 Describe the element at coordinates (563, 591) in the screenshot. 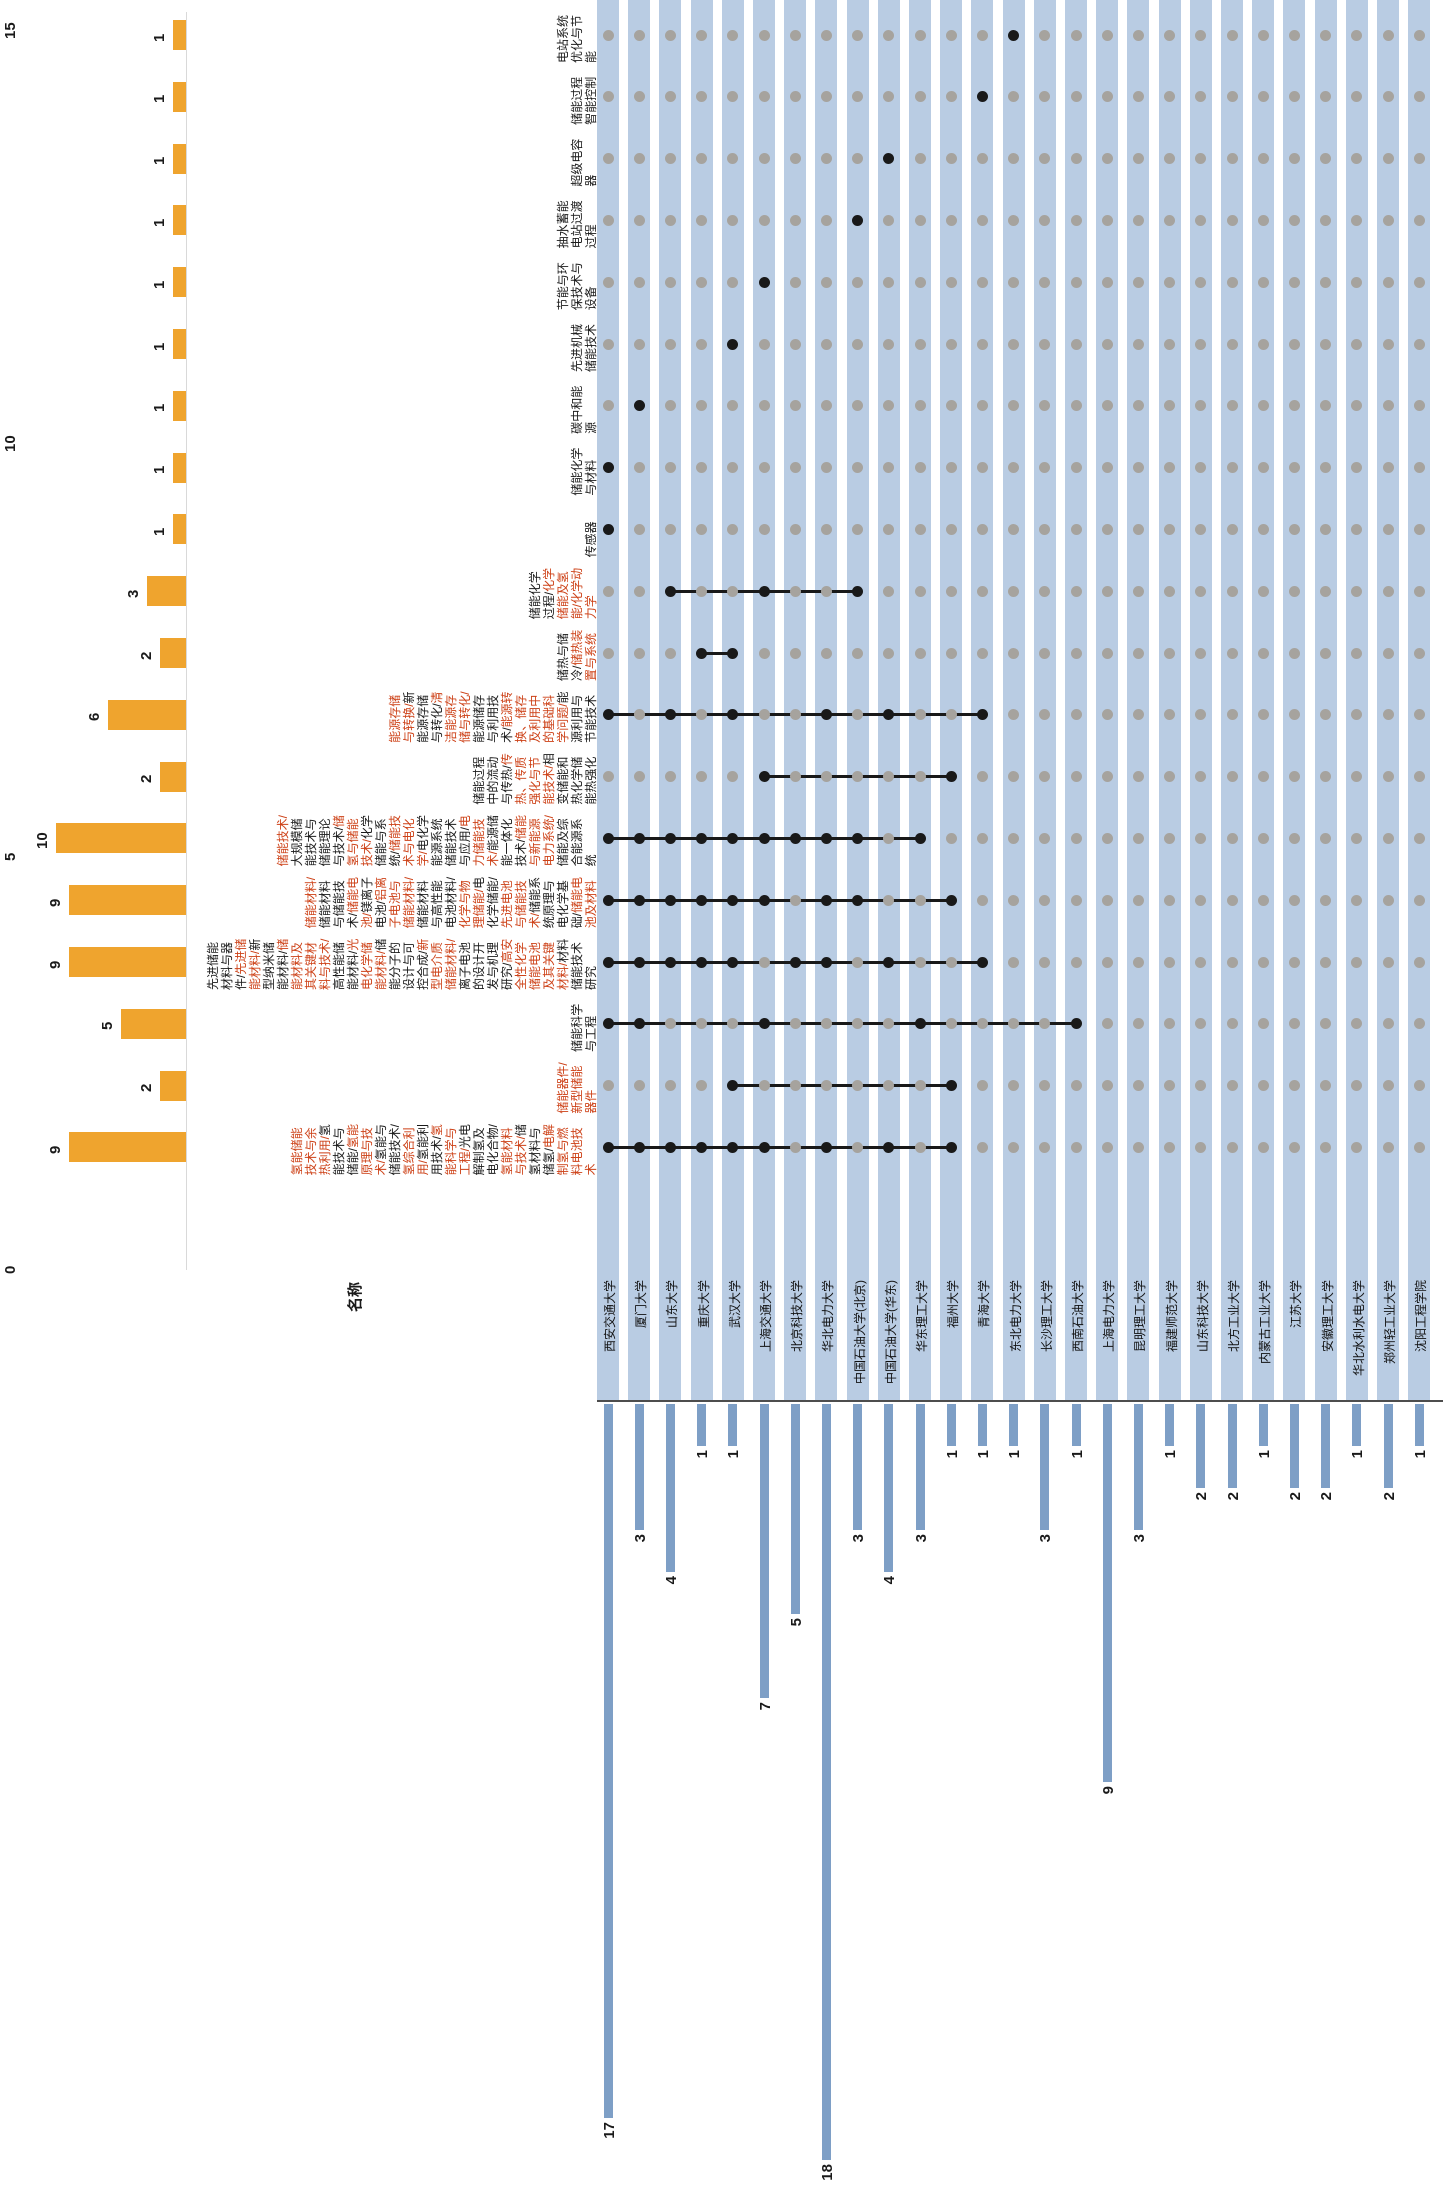

I see `intersection-label: 储能化学过程/化学储能及氢能/化学动力学` at that location.